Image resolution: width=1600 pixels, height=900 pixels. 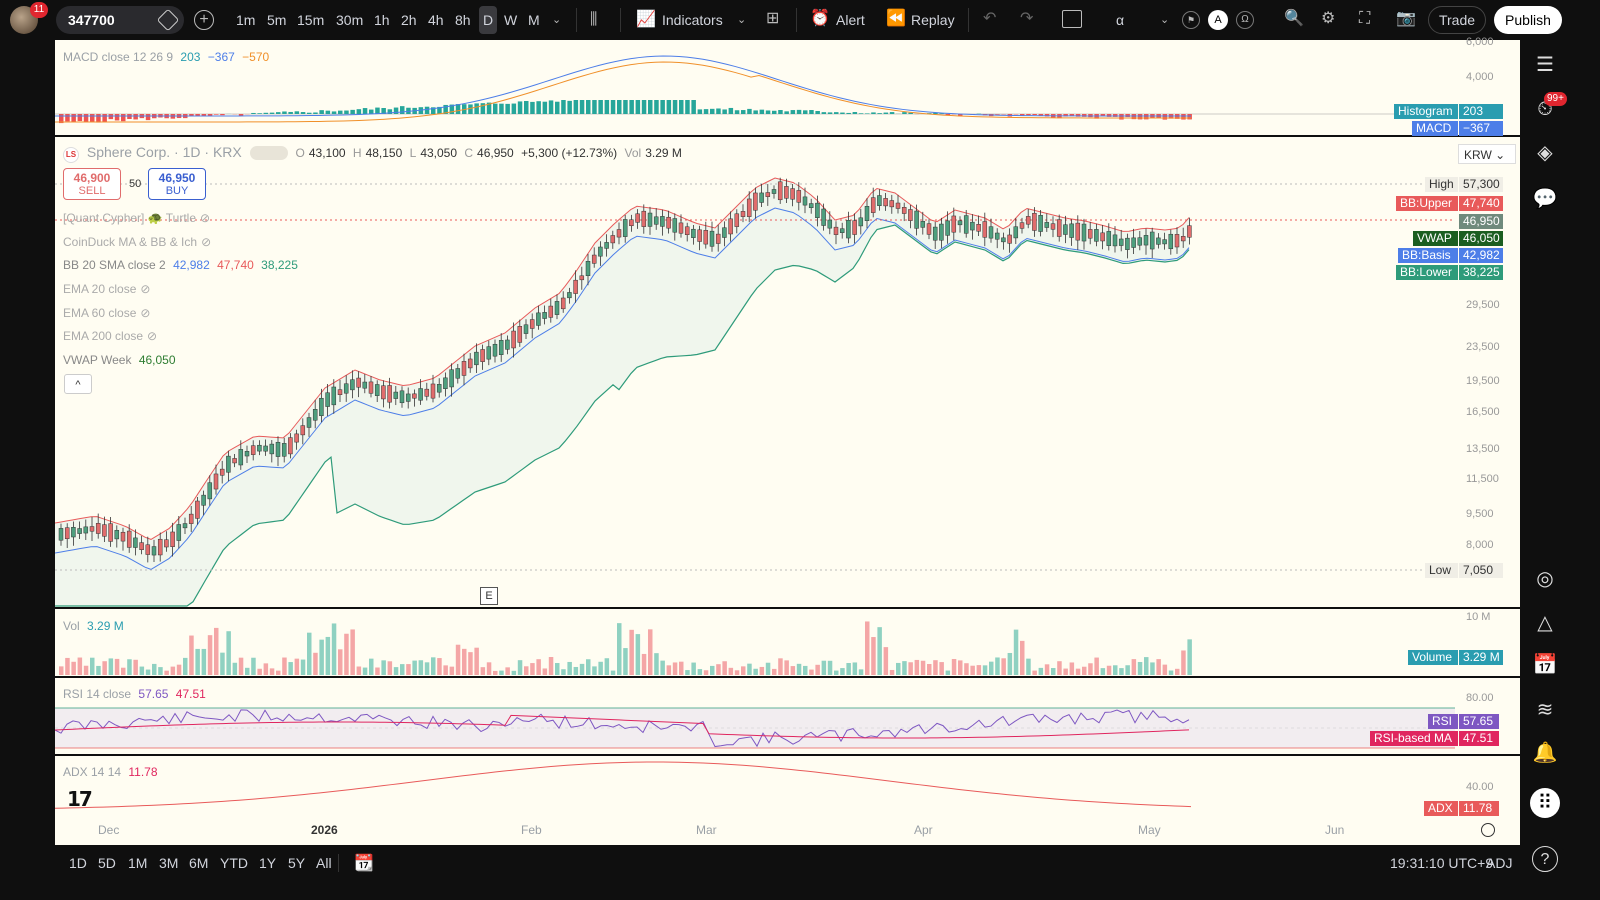 What do you see at coordinates (169, 863) in the screenshot?
I see `range-3m: 3M` at bounding box center [169, 863].